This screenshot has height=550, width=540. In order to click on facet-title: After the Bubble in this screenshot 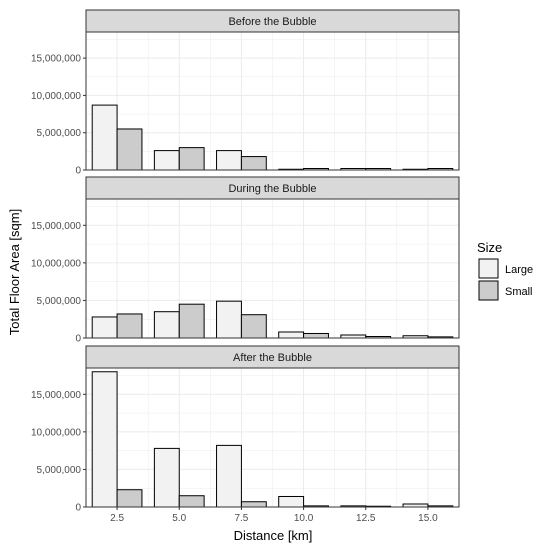, I will do `click(272, 358)`.